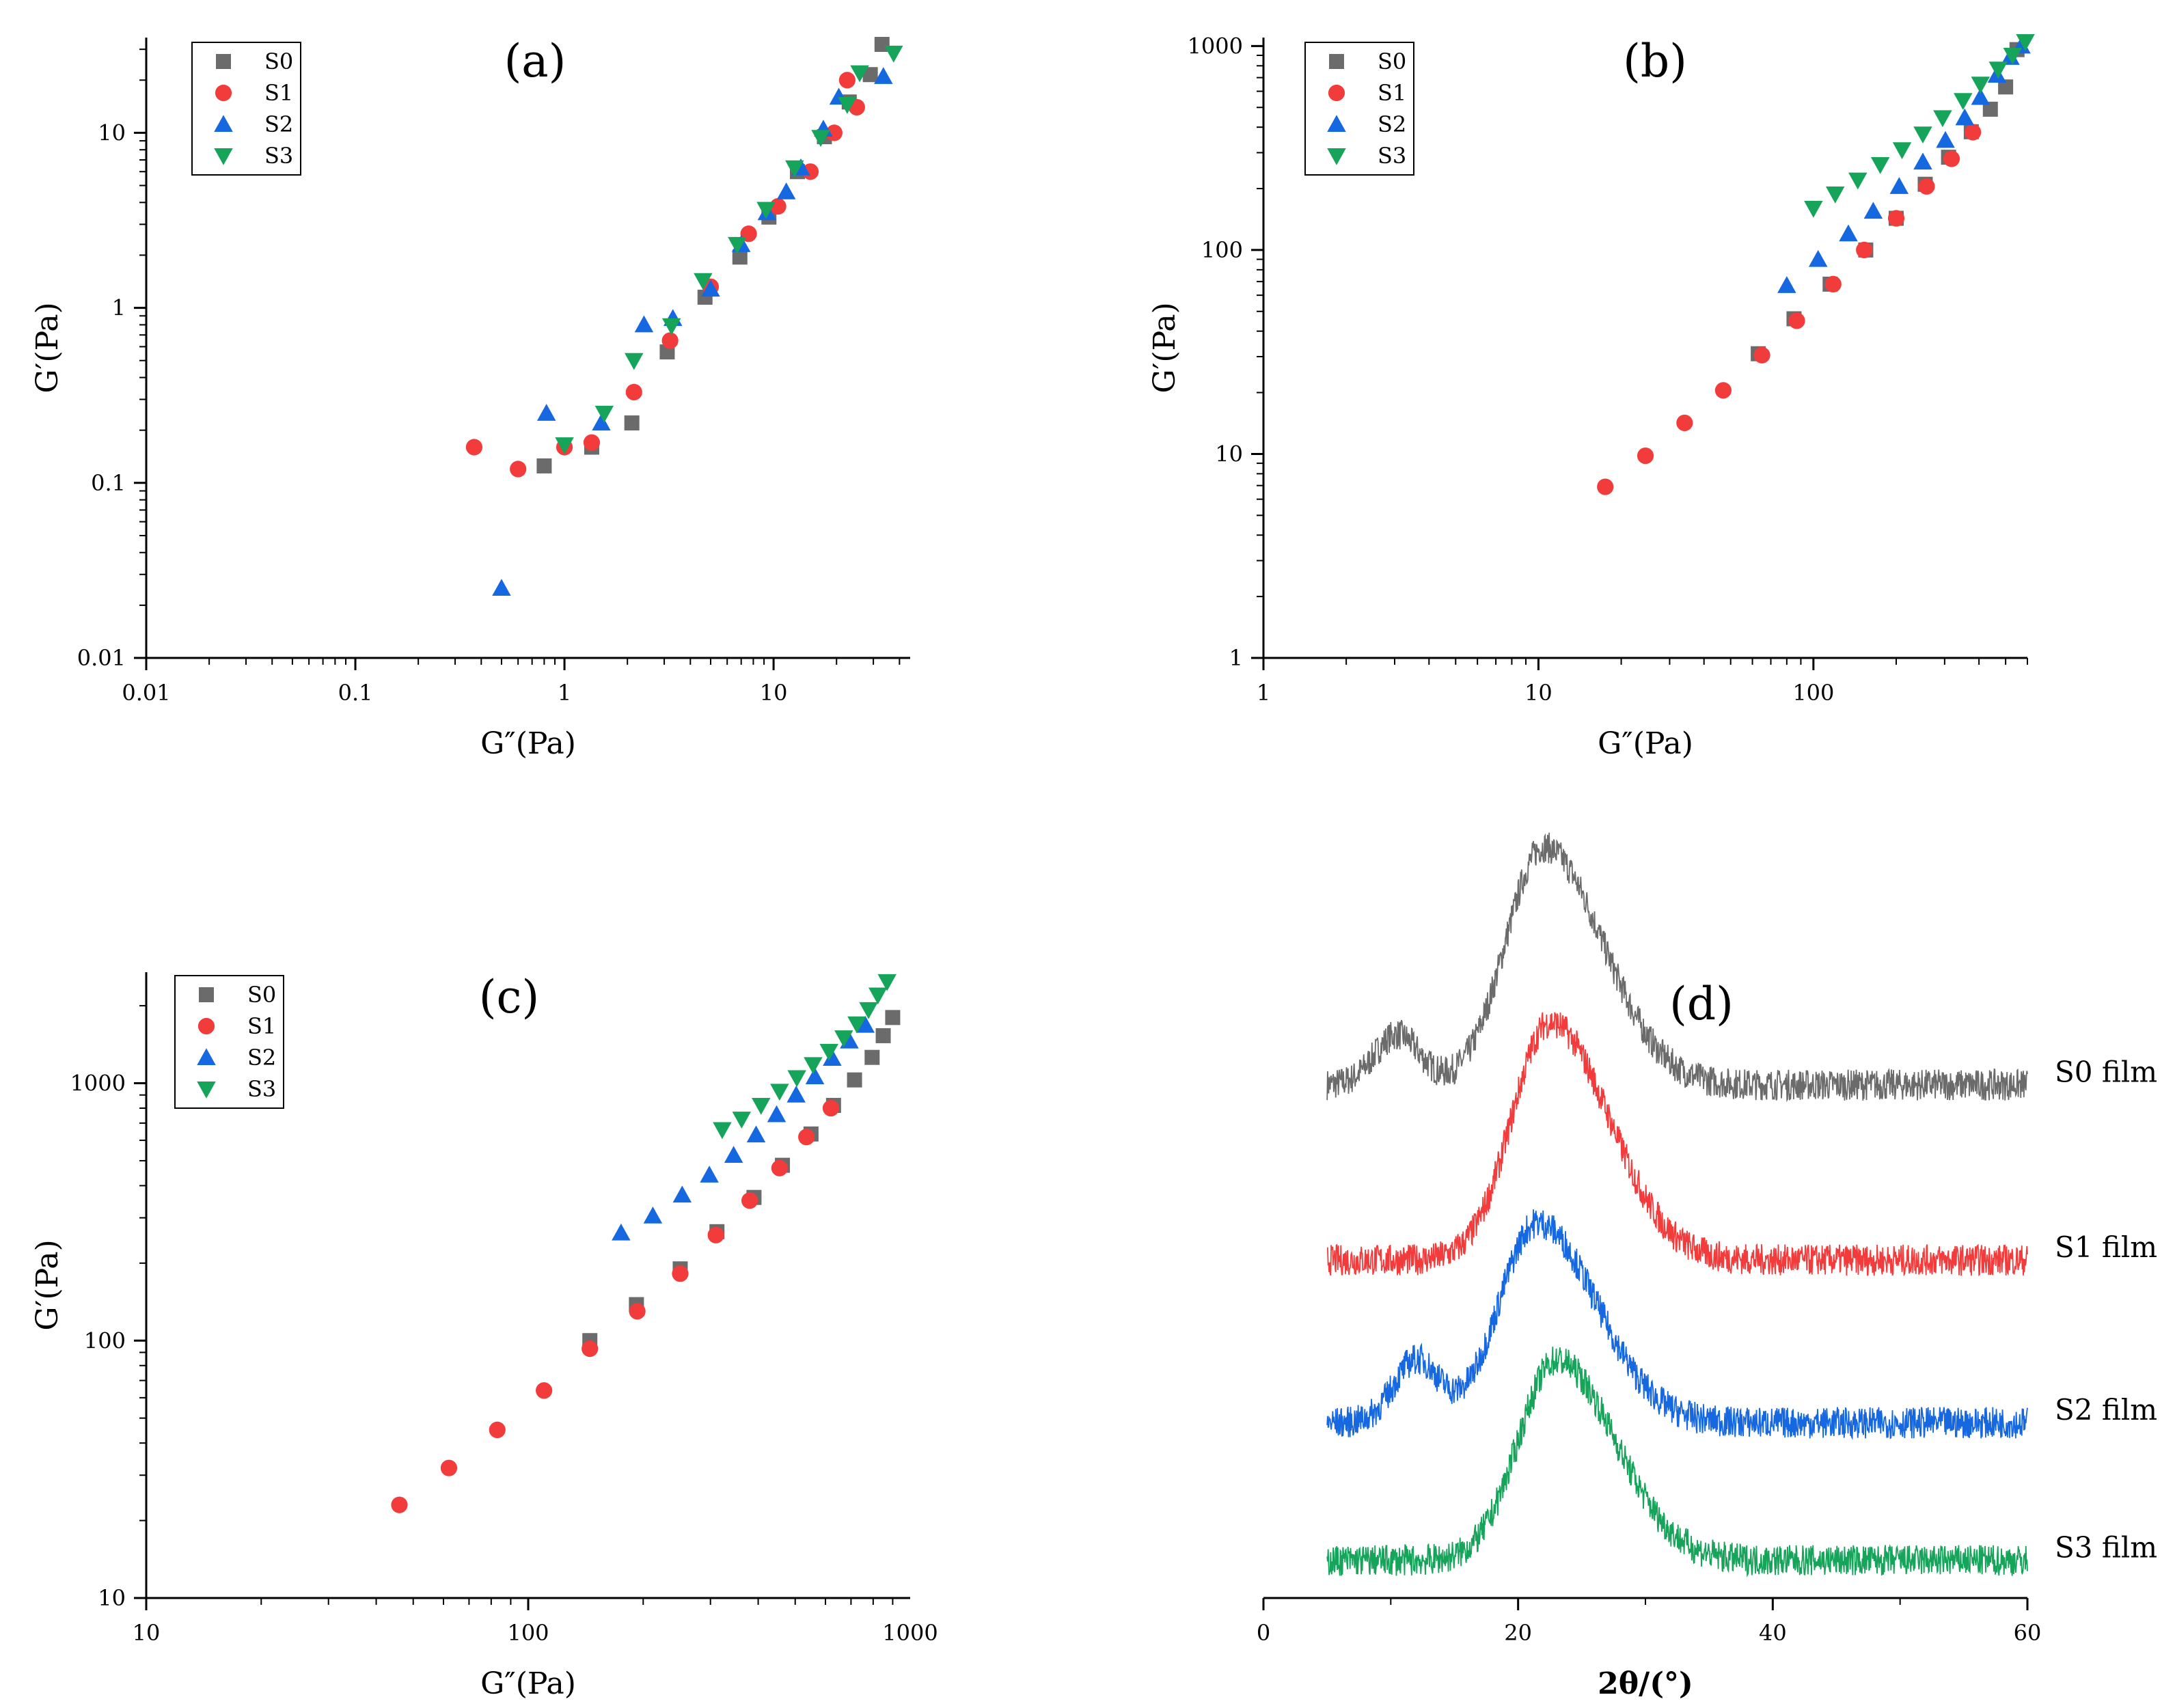 The width and height of the screenshot is (2175, 1708). Describe the element at coordinates (2106, 1247) in the screenshot. I see `series-label: S1 film` at that location.